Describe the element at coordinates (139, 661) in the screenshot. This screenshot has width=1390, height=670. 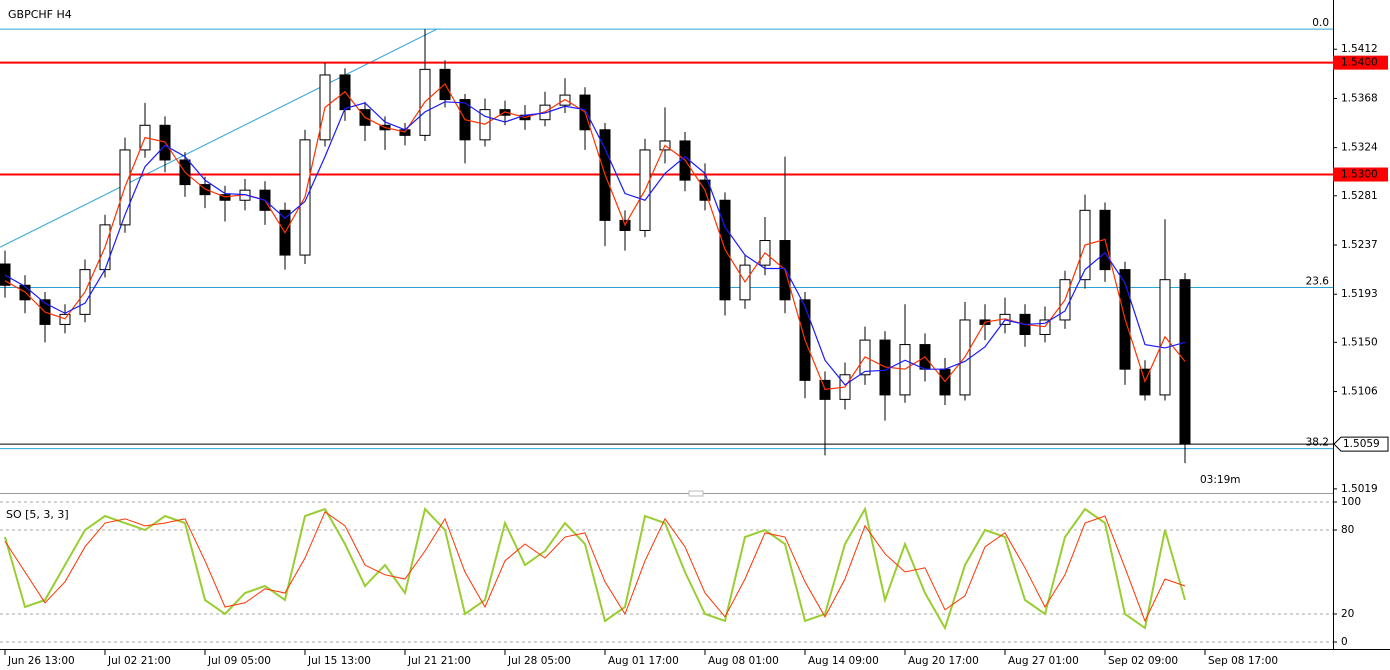
I see `x-tick-label: Jul 02 21:00` at that location.